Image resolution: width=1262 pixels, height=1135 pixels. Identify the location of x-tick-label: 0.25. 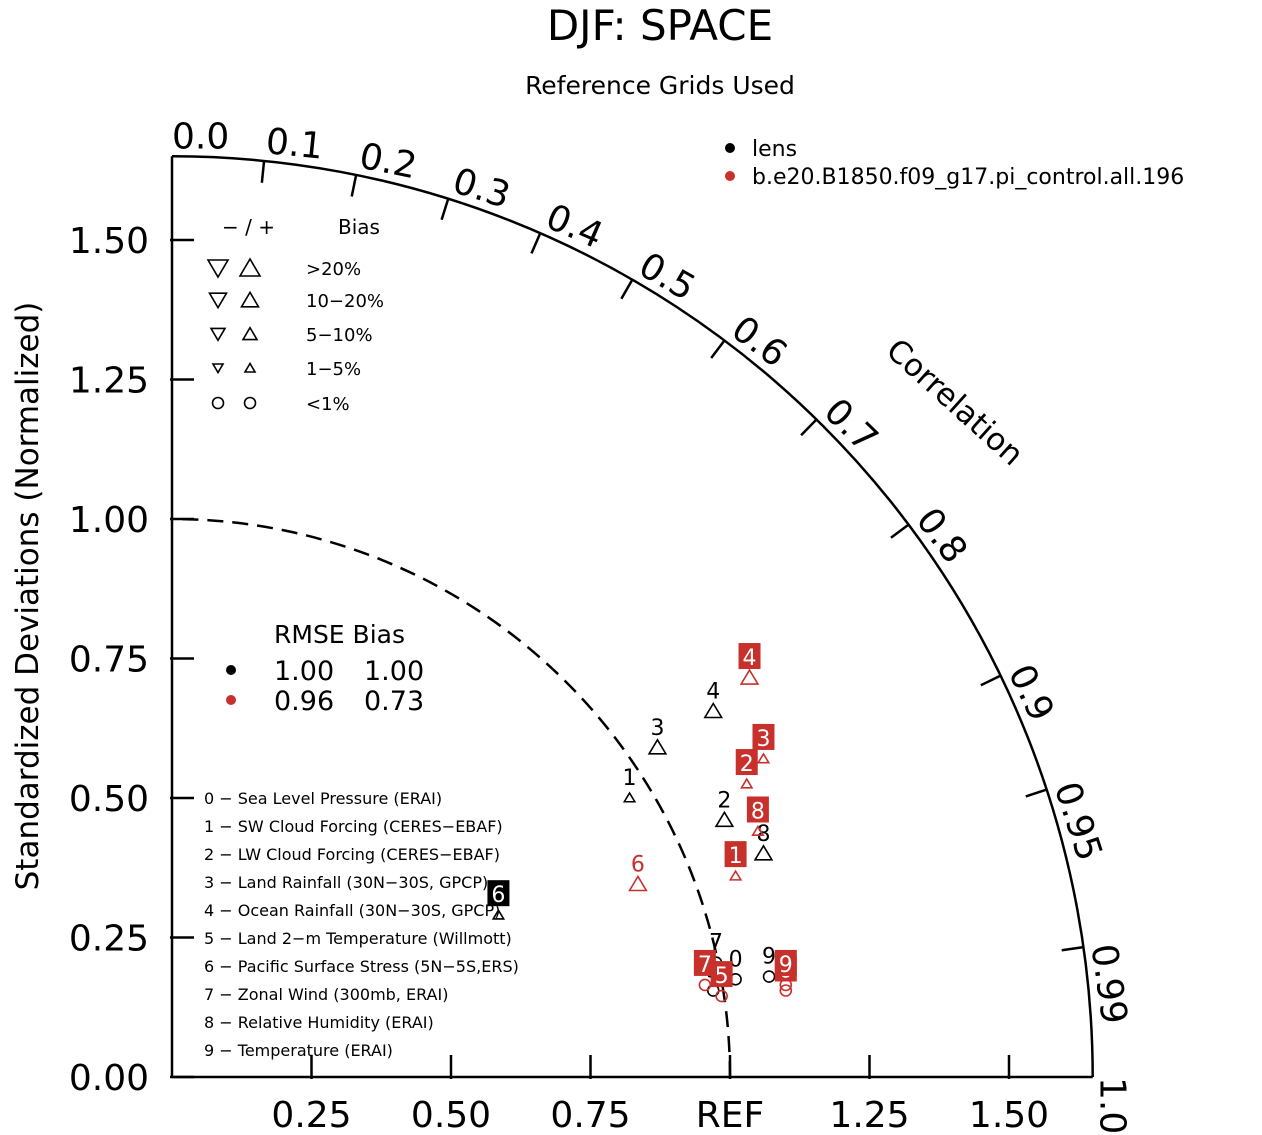
(311, 1115).